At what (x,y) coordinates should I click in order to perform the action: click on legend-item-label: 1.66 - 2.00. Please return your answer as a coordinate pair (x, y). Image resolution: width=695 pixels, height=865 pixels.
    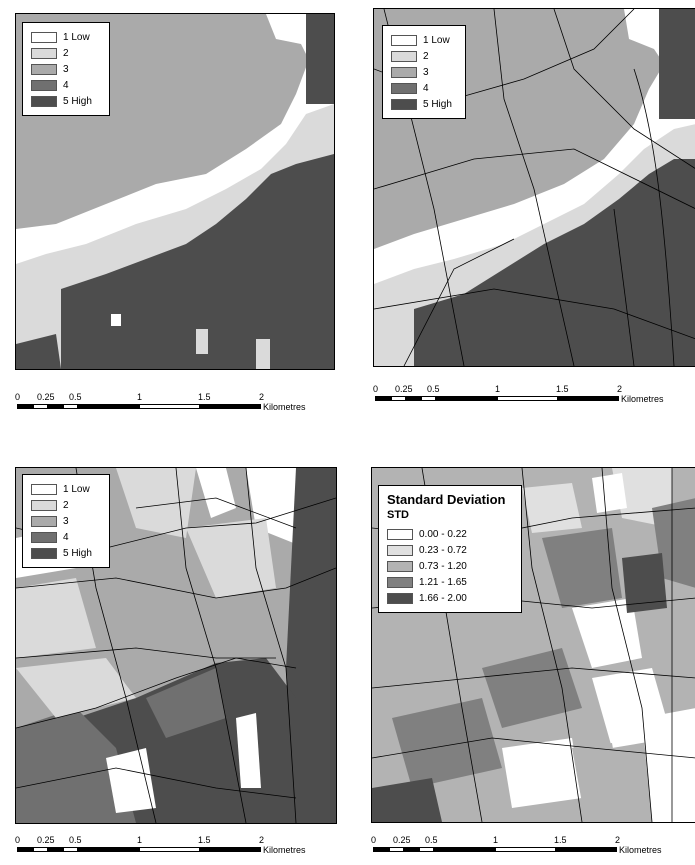
    Looking at the image, I should click on (443, 598).